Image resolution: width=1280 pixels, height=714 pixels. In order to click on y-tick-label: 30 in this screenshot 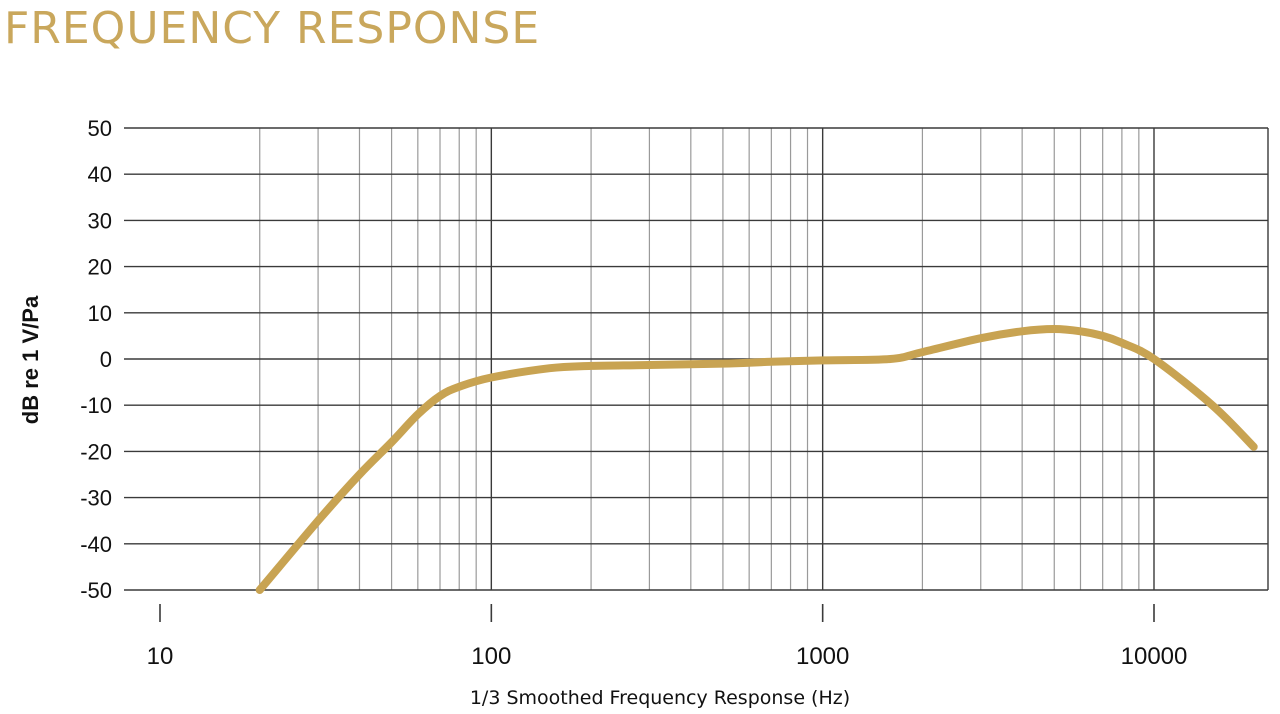, I will do `click(100, 220)`.